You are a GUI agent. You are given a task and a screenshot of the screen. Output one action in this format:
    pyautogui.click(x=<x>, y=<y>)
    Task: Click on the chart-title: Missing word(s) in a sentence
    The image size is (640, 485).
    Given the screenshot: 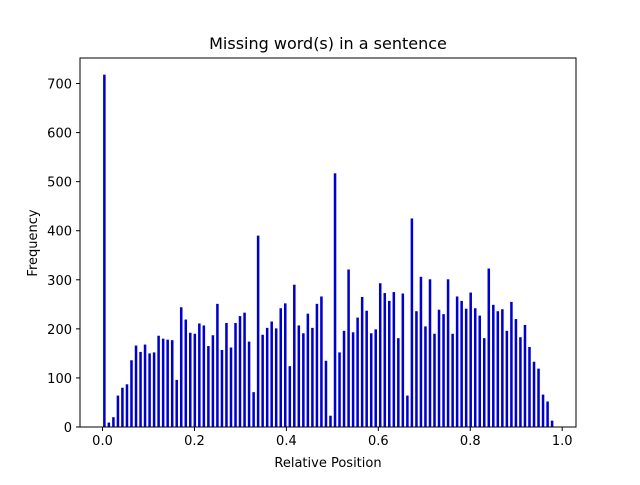 What is the action you would take?
    pyautogui.click(x=328, y=43)
    